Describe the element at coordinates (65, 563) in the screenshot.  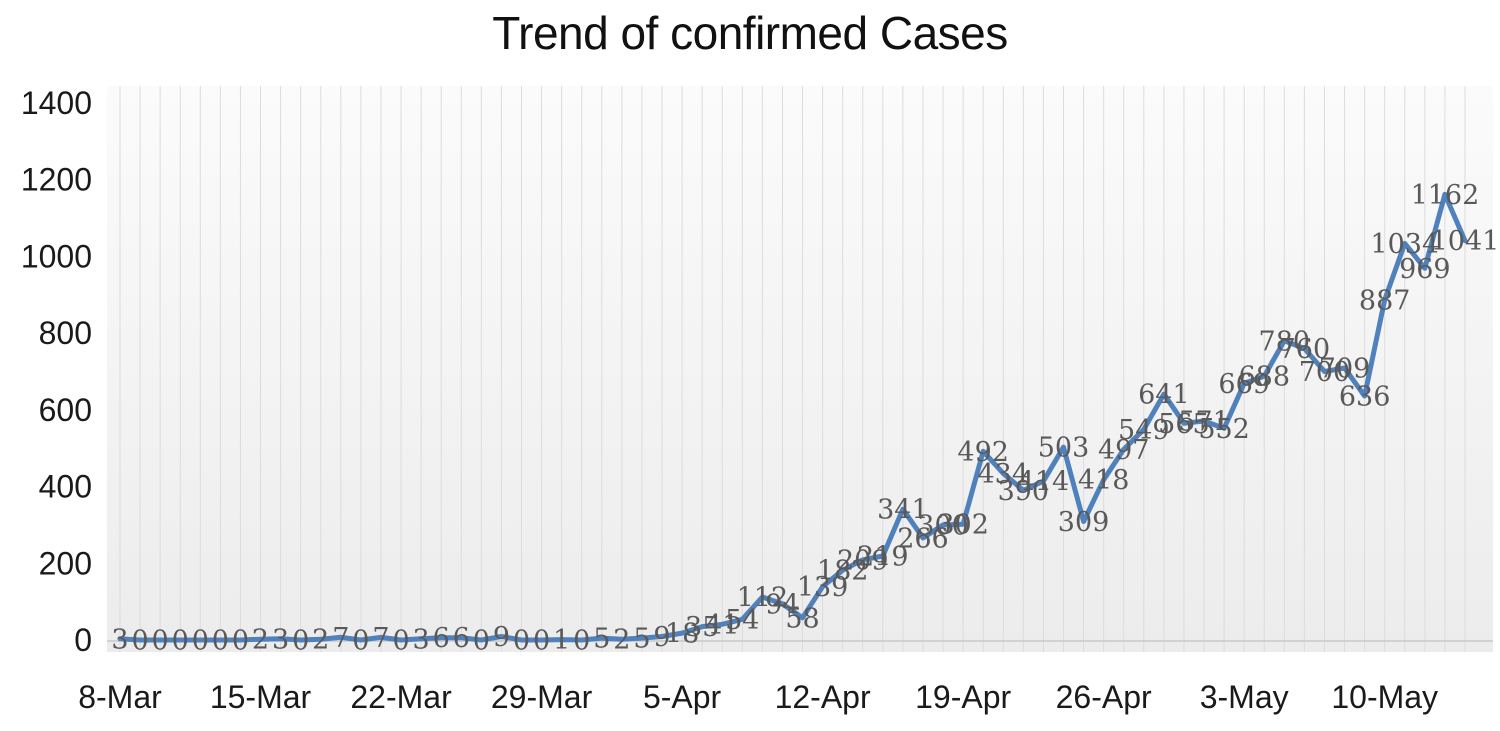
I see `y-axis-tick-label: 200` at that location.